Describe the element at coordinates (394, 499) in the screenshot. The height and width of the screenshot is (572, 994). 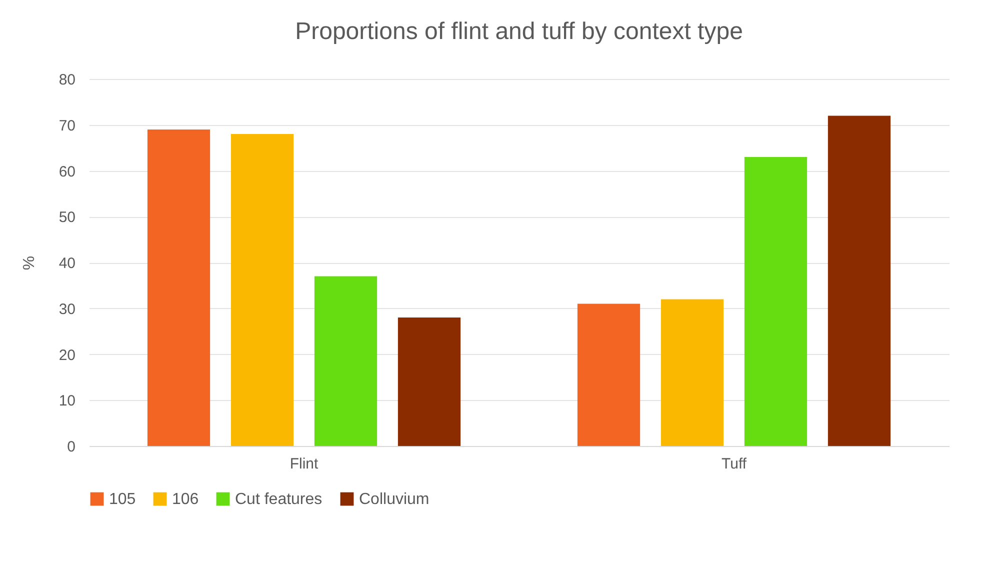
I see `legend-label: Colluvium` at that location.